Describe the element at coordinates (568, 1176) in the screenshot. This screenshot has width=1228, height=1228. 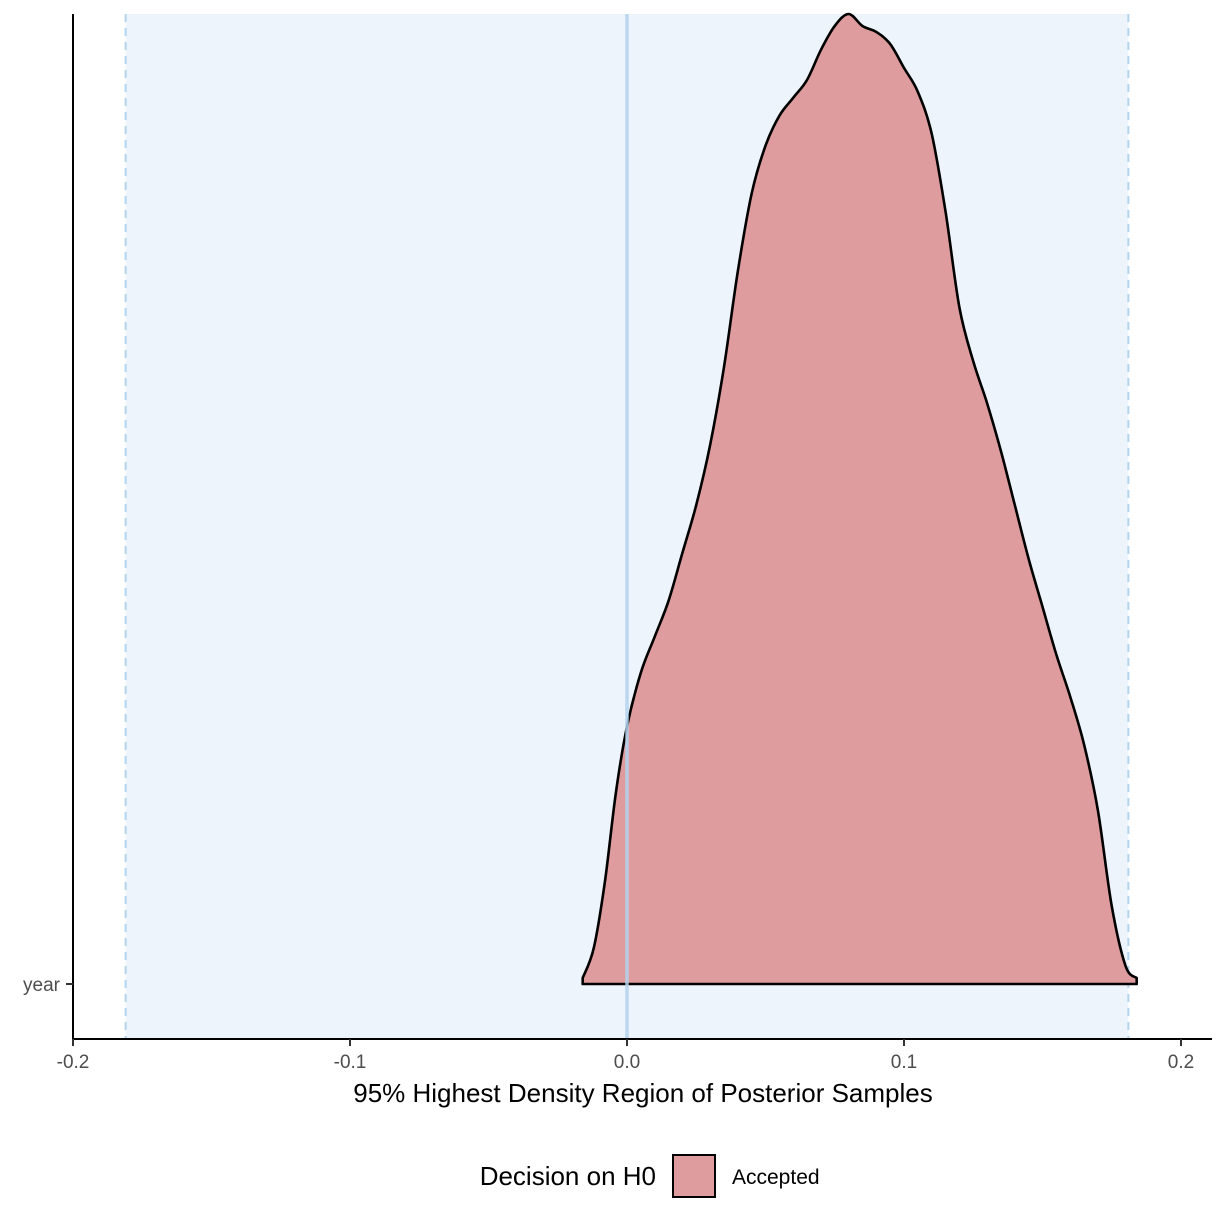
I see `legend-title: Decision on H0` at that location.